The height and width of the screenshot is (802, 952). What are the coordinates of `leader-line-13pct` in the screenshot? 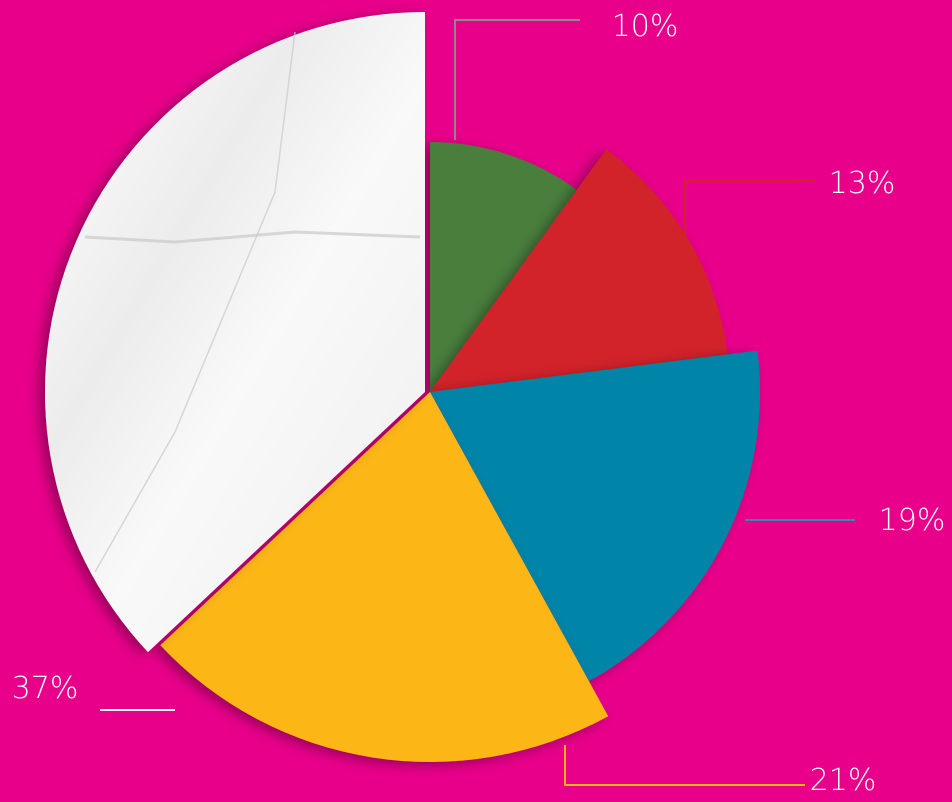 It's located at (749, 239).